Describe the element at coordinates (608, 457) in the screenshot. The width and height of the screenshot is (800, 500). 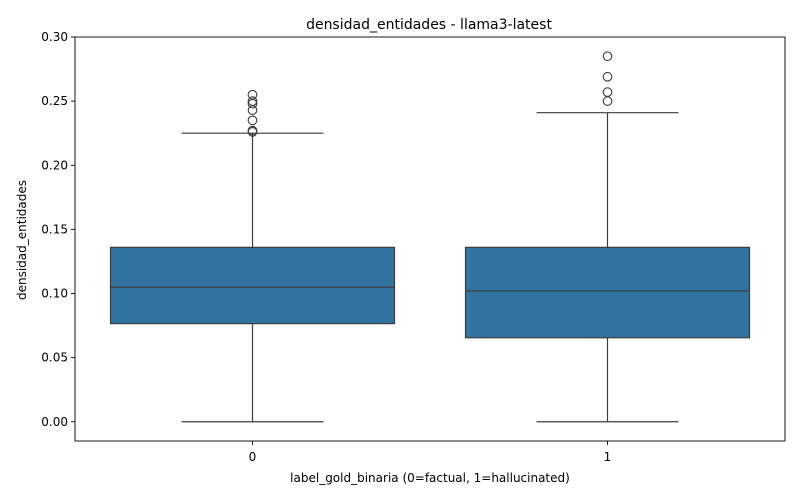
I see `x-tick-label: 1` at that location.